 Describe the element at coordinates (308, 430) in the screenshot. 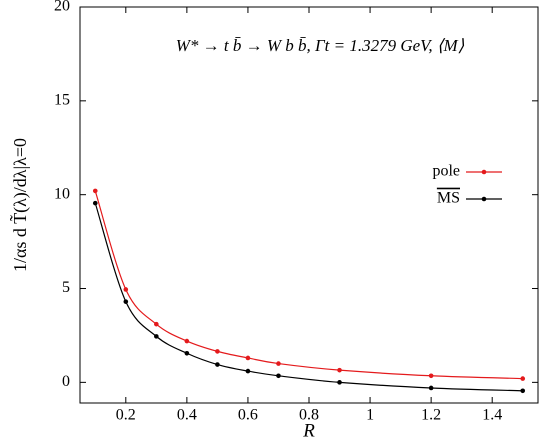

I see `x-axis-label: R` at that location.